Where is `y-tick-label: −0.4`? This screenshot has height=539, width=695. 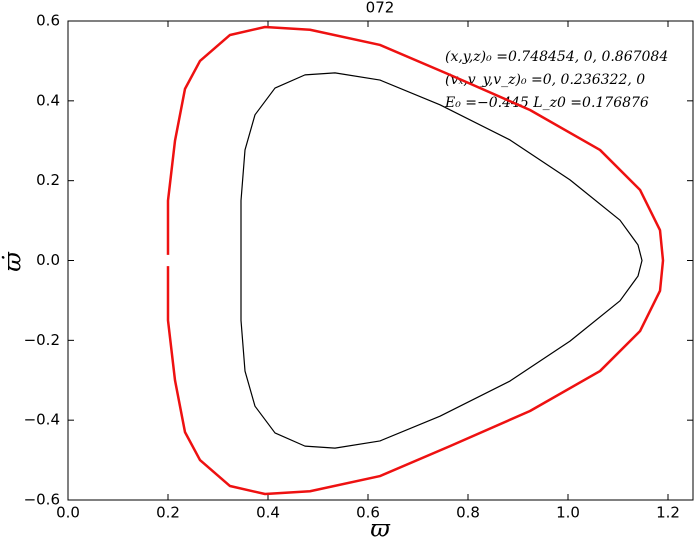
y-tick-label: −0.4 is located at coordinates (42, 420).